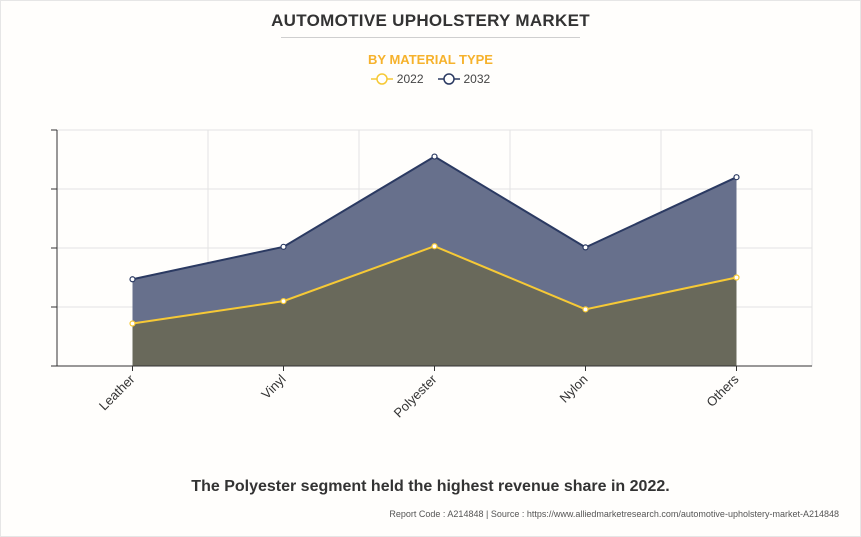 The height and width of the screenshot is (537, 861). Describe the element at coordinates (430, 79) in the screenshot. I see `legend: 2022 2032` at that location.